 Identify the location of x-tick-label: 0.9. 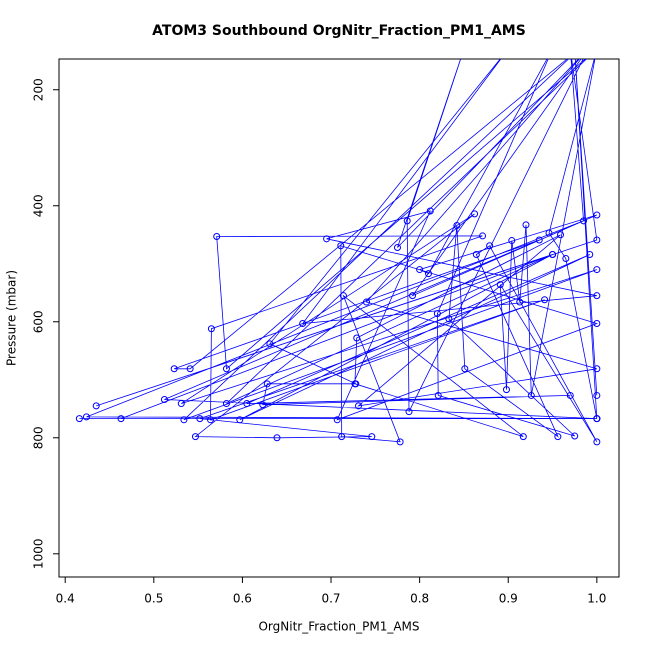
(508, 599).